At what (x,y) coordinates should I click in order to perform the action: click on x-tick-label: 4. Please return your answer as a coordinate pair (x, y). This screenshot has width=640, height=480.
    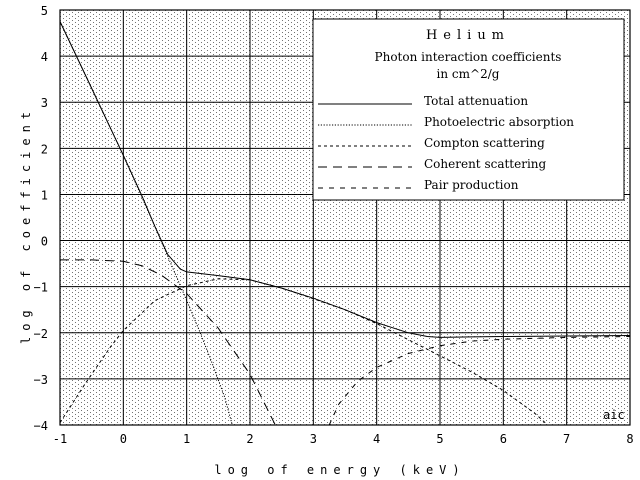
    Looking at the image, I should click on (376, 439).